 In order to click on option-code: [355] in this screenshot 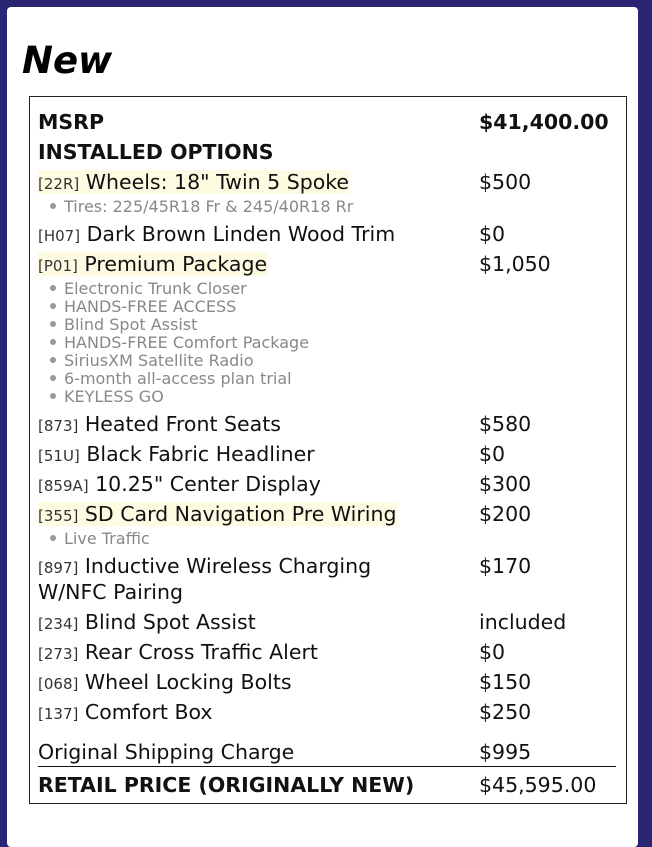, I will do `click(58, 516)`.